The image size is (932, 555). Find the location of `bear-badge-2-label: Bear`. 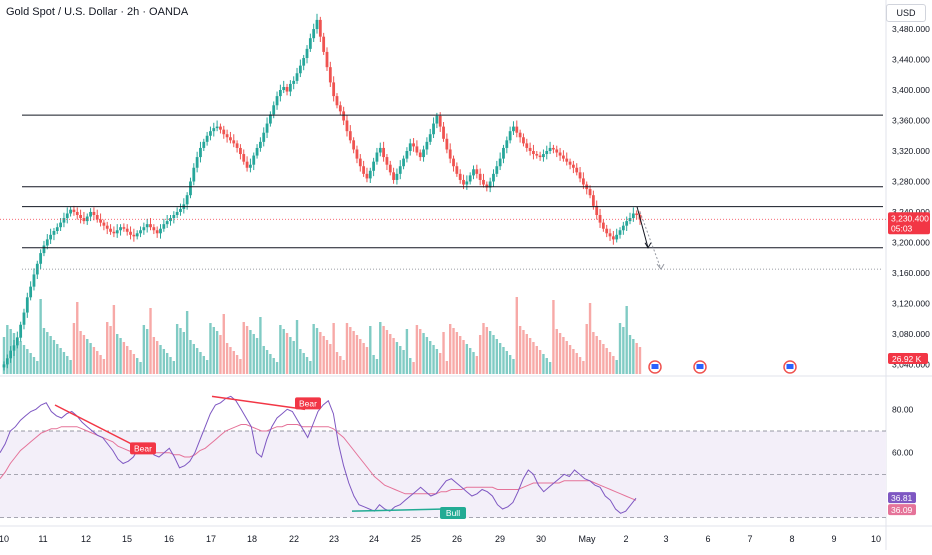

bear-badge-2-label: Bear is located at coordinates (308, 403).